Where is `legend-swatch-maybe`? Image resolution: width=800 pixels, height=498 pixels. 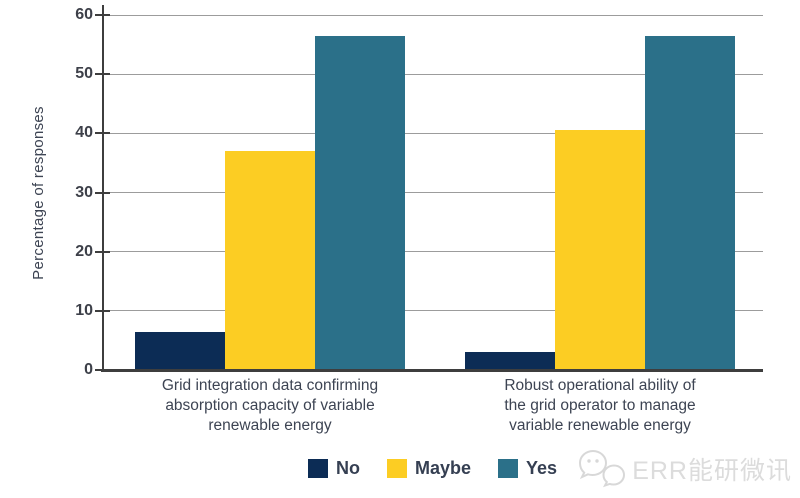
legend-swatch-maybe is located at coordinates (397, 468).